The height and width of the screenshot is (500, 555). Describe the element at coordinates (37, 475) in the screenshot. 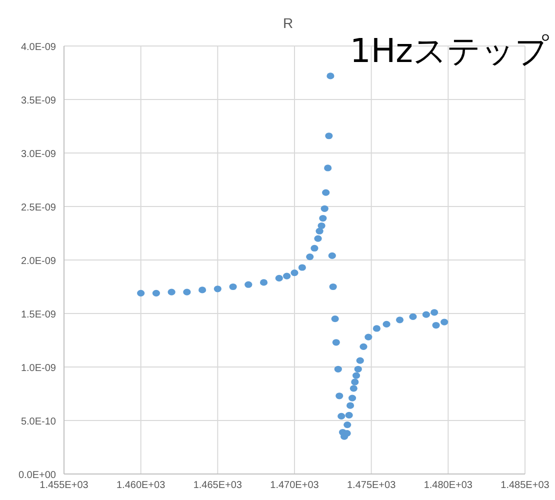

I see `y-tick-label: 0.0E+00` at that location.